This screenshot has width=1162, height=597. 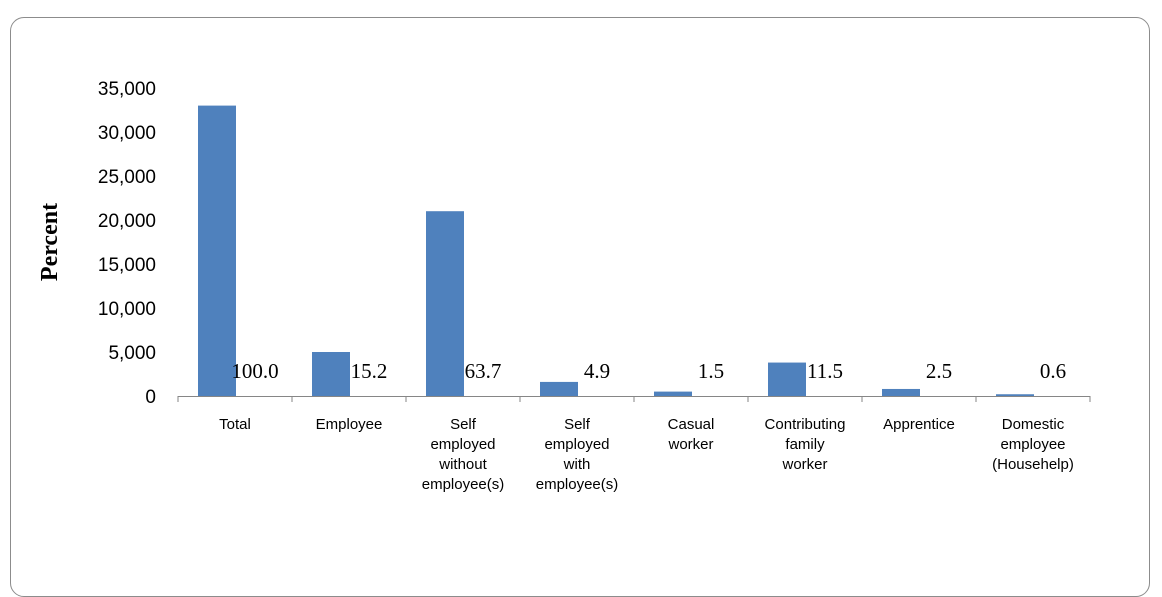 I want to click on y-tick-label: 30,000, so click(x=127, y=133).